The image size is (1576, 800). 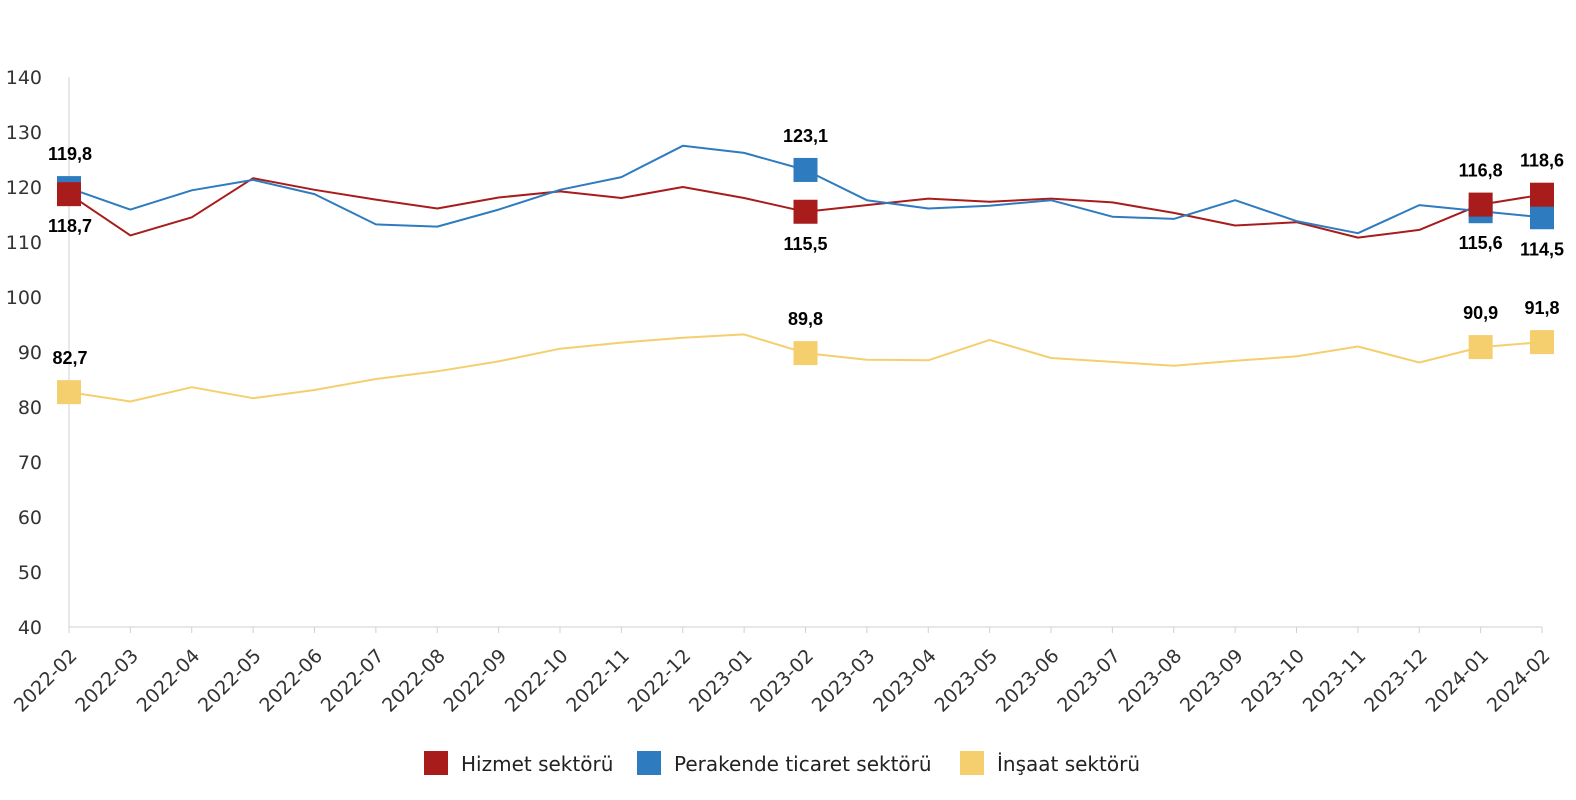 I want to click on x-tick-label: 2022-06, so click(x=291, y=681).